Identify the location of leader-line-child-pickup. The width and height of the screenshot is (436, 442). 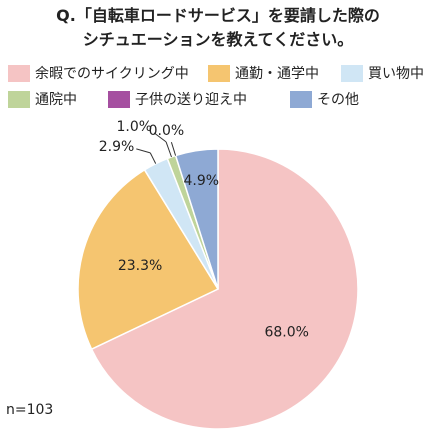
(173, 149).